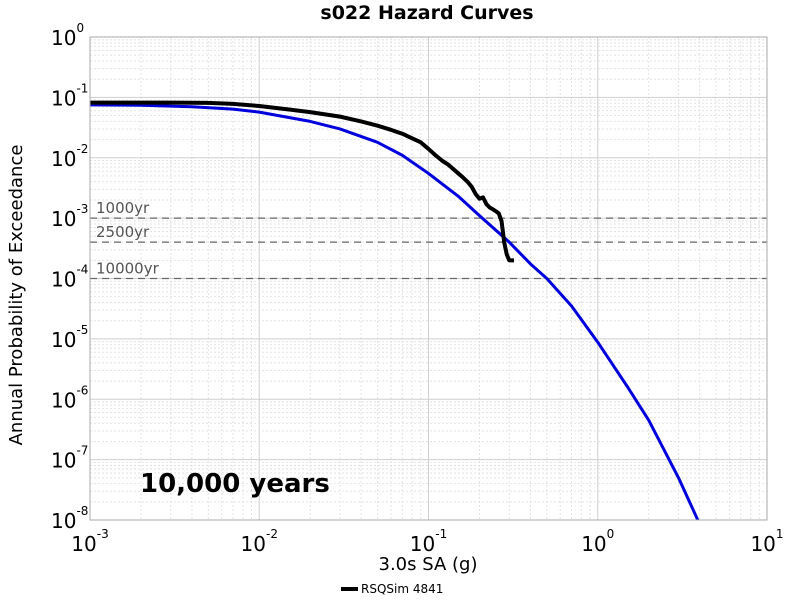 The image size is (800, 600). I want to click on x-tick-label: 10⁰, so click(597, 541).